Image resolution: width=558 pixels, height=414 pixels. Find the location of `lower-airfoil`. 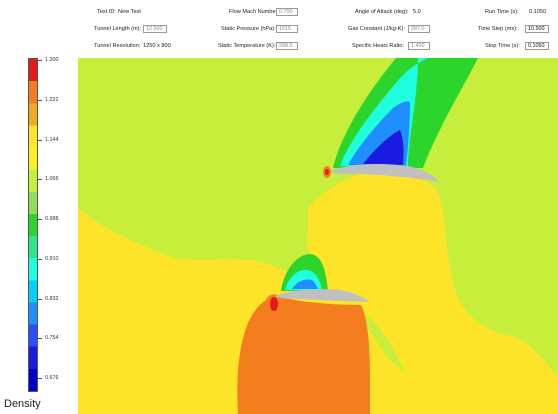

lower-airfoil is located at coordinates (322, 295).